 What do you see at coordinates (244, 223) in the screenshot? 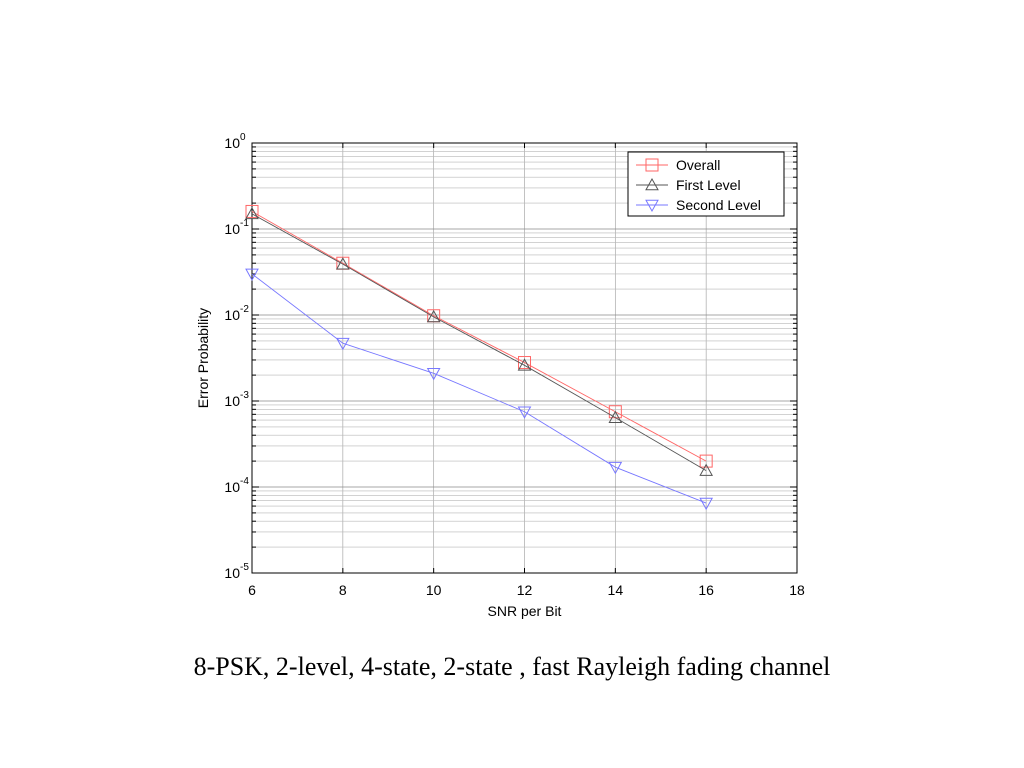
I see `y-tick-exponent: -1` at bounding box center [244, 223].